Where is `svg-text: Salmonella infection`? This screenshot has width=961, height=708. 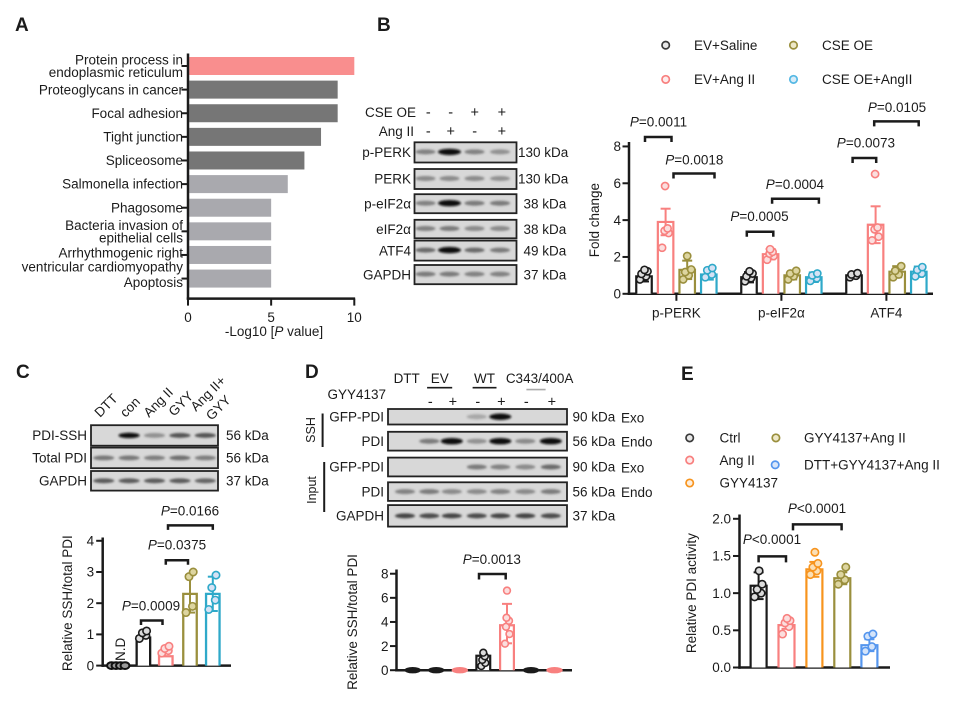 svg-text: Salmonella infection is located at coordinates (122, 184).